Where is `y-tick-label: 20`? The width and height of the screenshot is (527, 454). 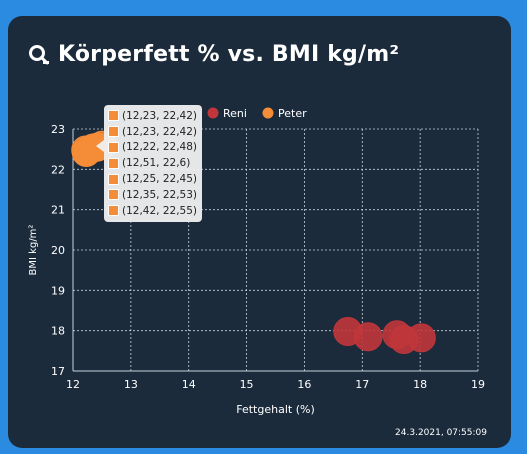
y-tick-label: 20 is located at coordinates (58, 250).